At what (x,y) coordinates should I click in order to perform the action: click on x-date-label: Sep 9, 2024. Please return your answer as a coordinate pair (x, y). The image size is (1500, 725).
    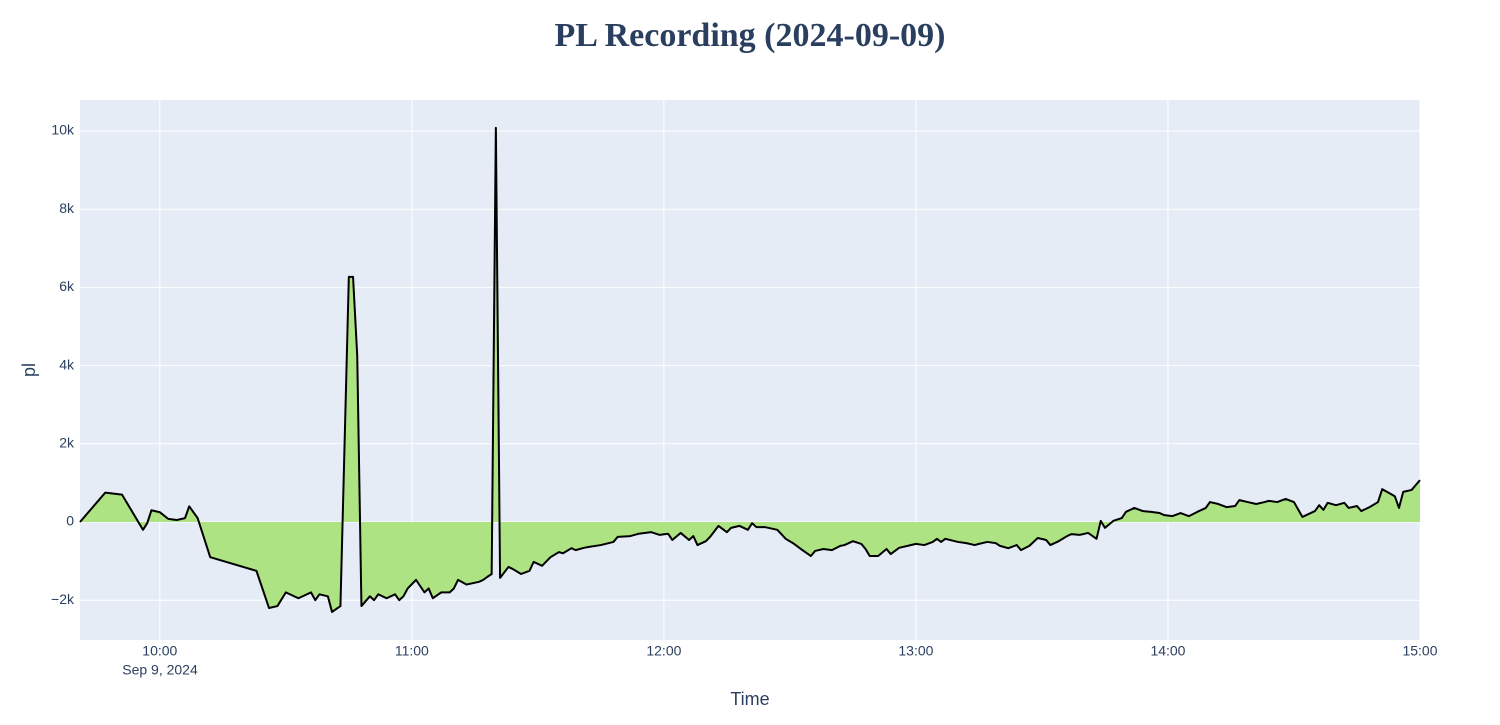
    Looking at the image, I should click on (160, 670).